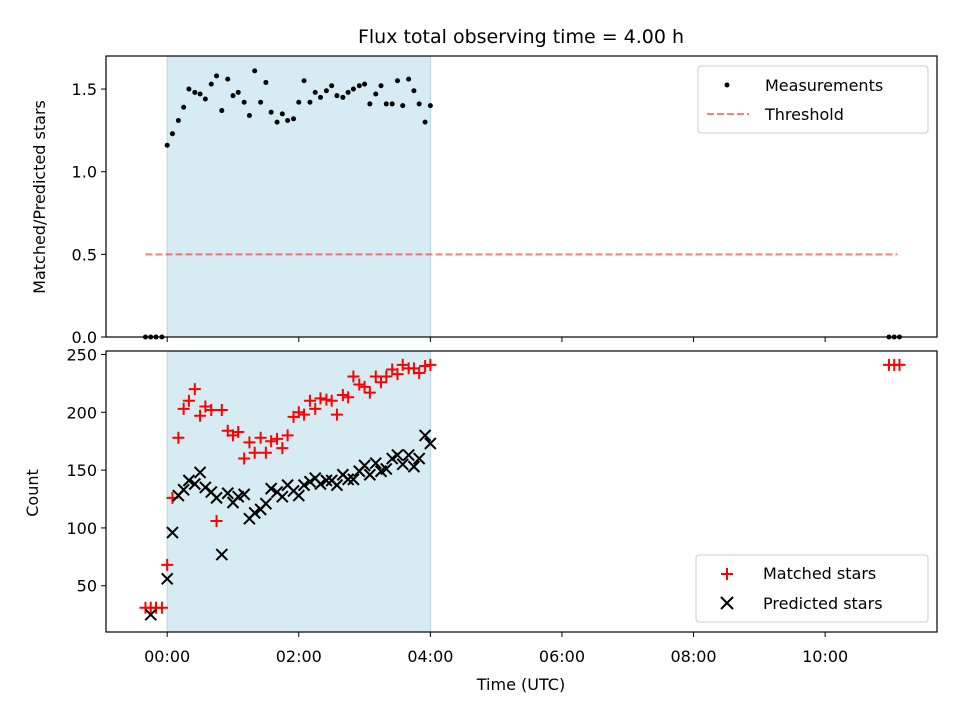 The height and width of the screenshot is (720, 960). I want to click on top-x-axis-ticks, so click(496, 339).